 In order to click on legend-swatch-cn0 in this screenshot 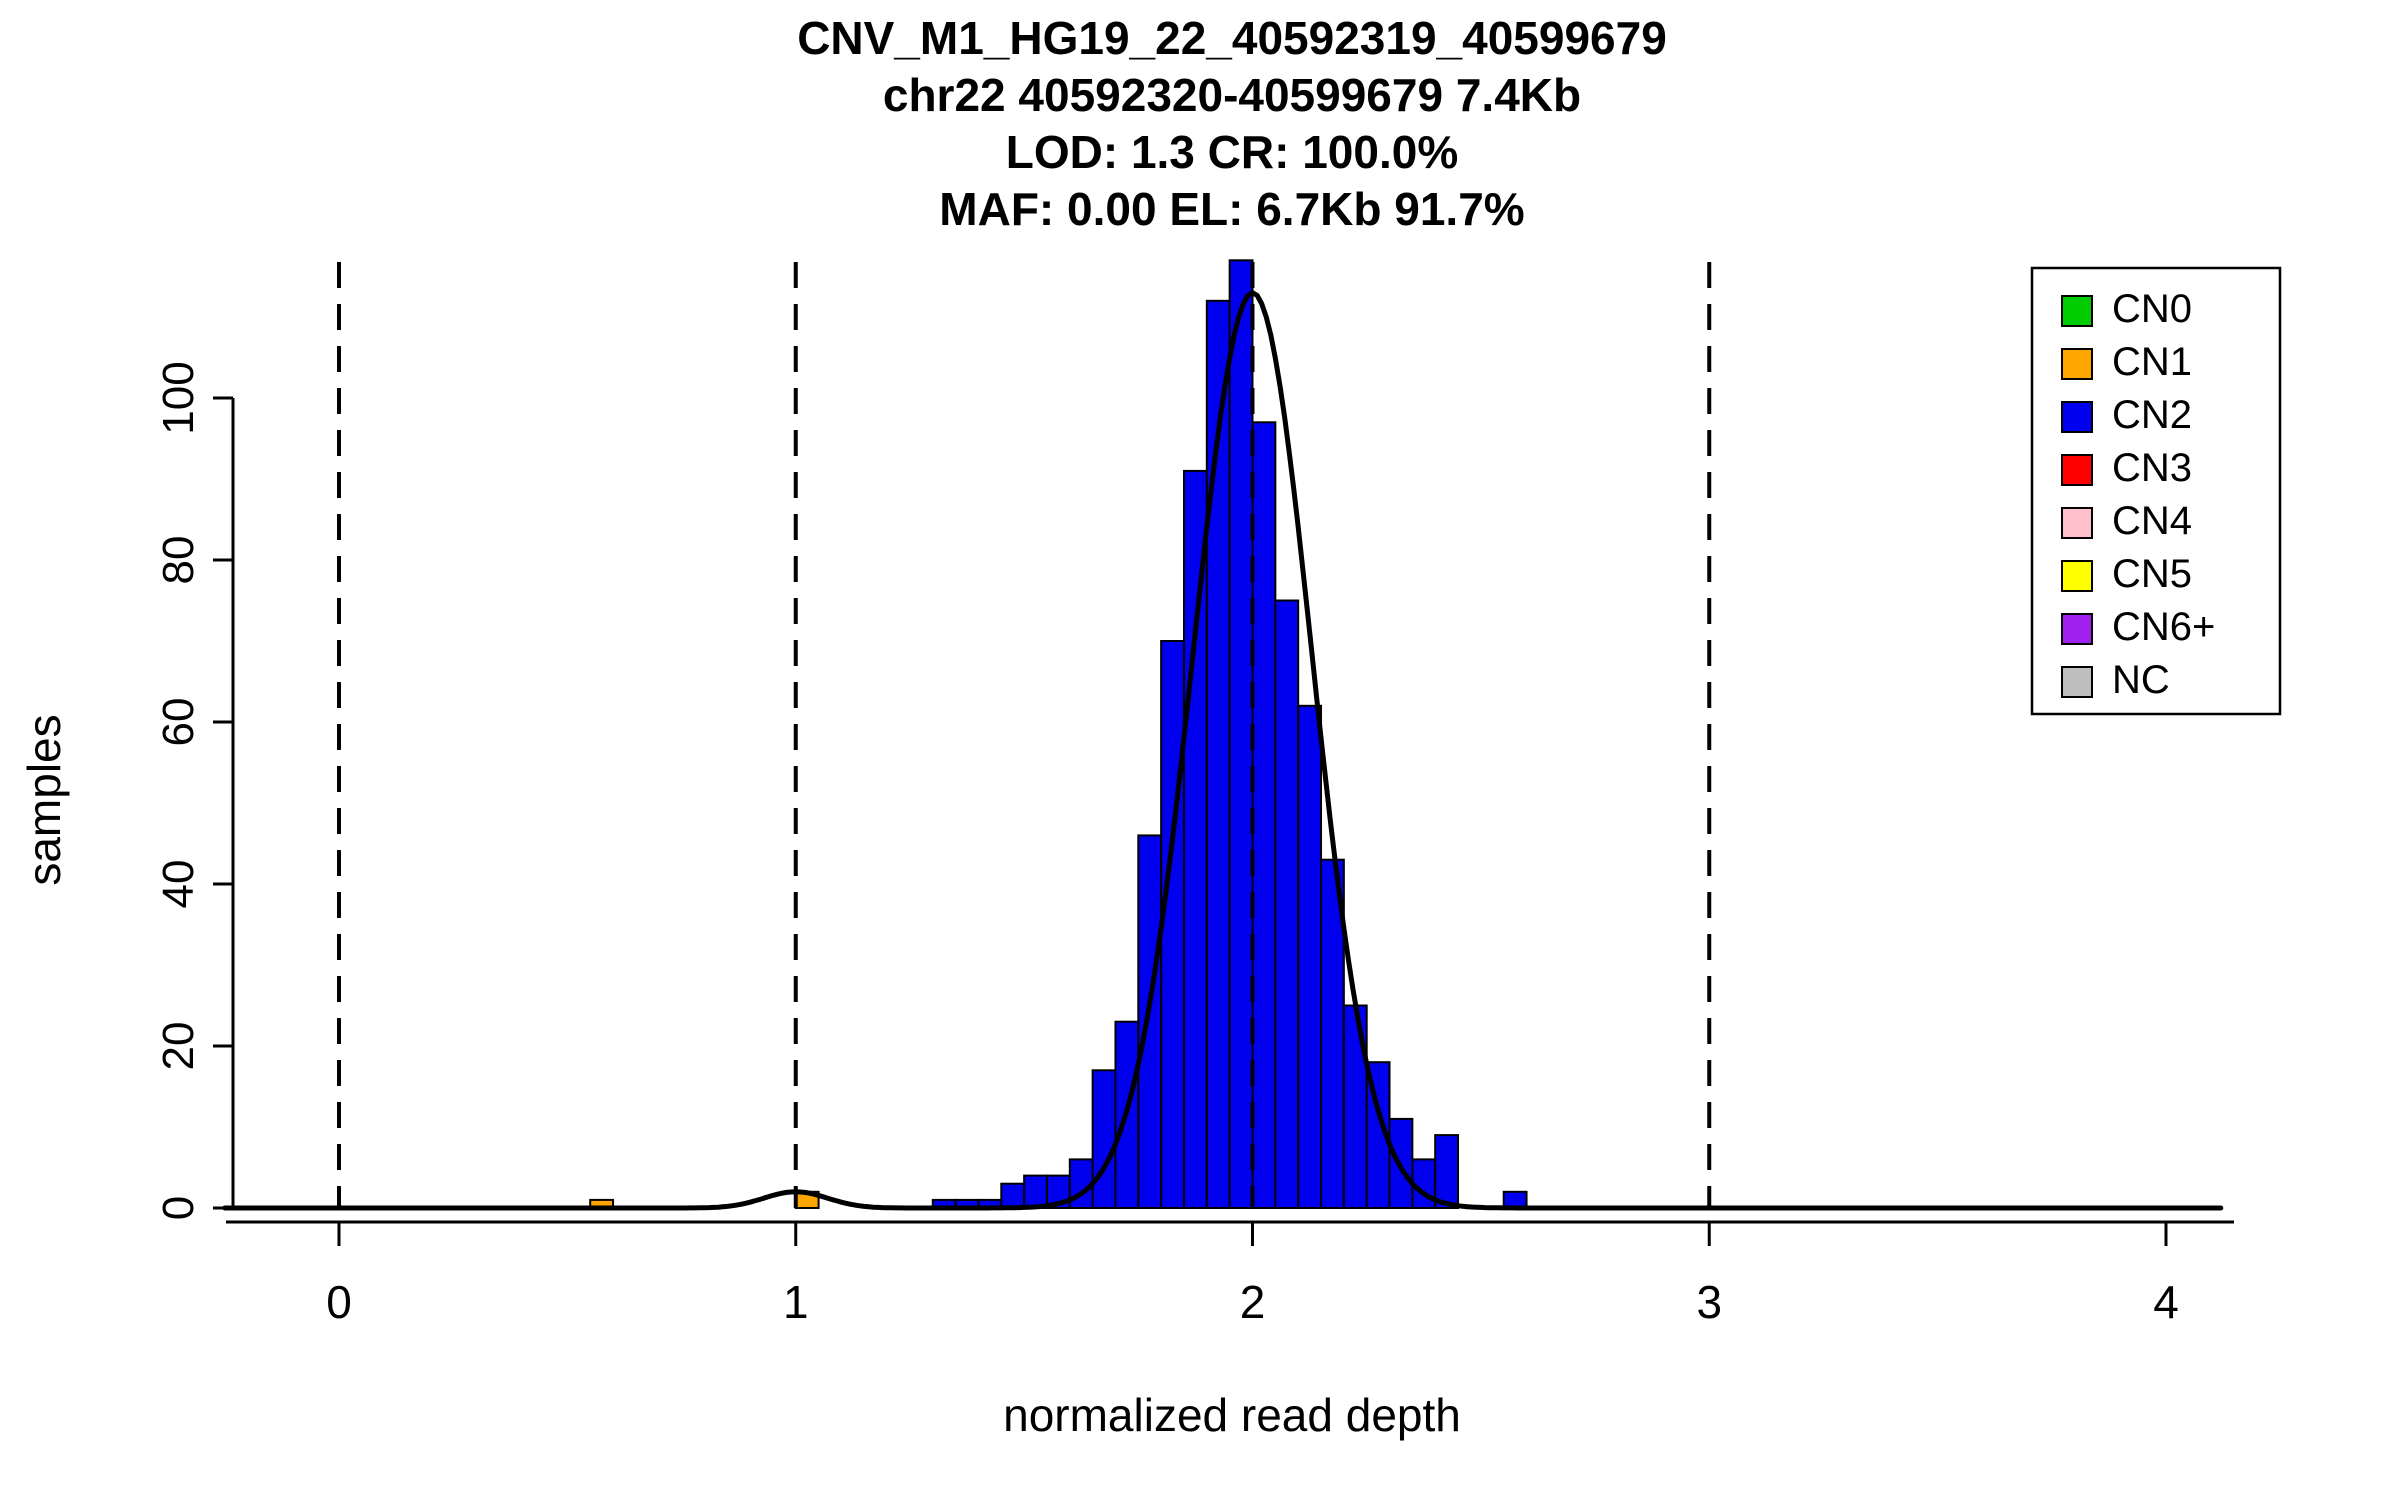, I will do `click(2077, 311)`.